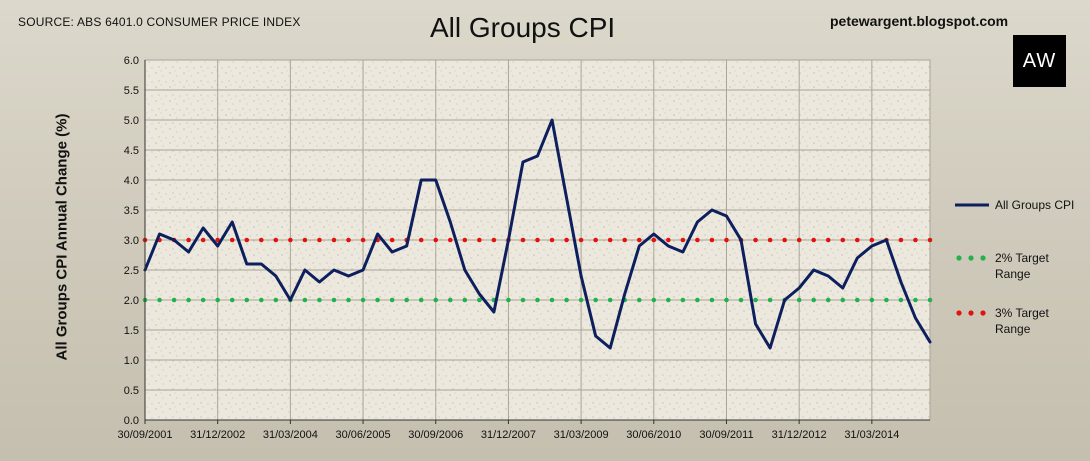 This screenshot has height=461, width=1090. Describe the element at coordinates (144, 435) in the screenshot. I see `x-tick-label: 30/09/2001` at that location.